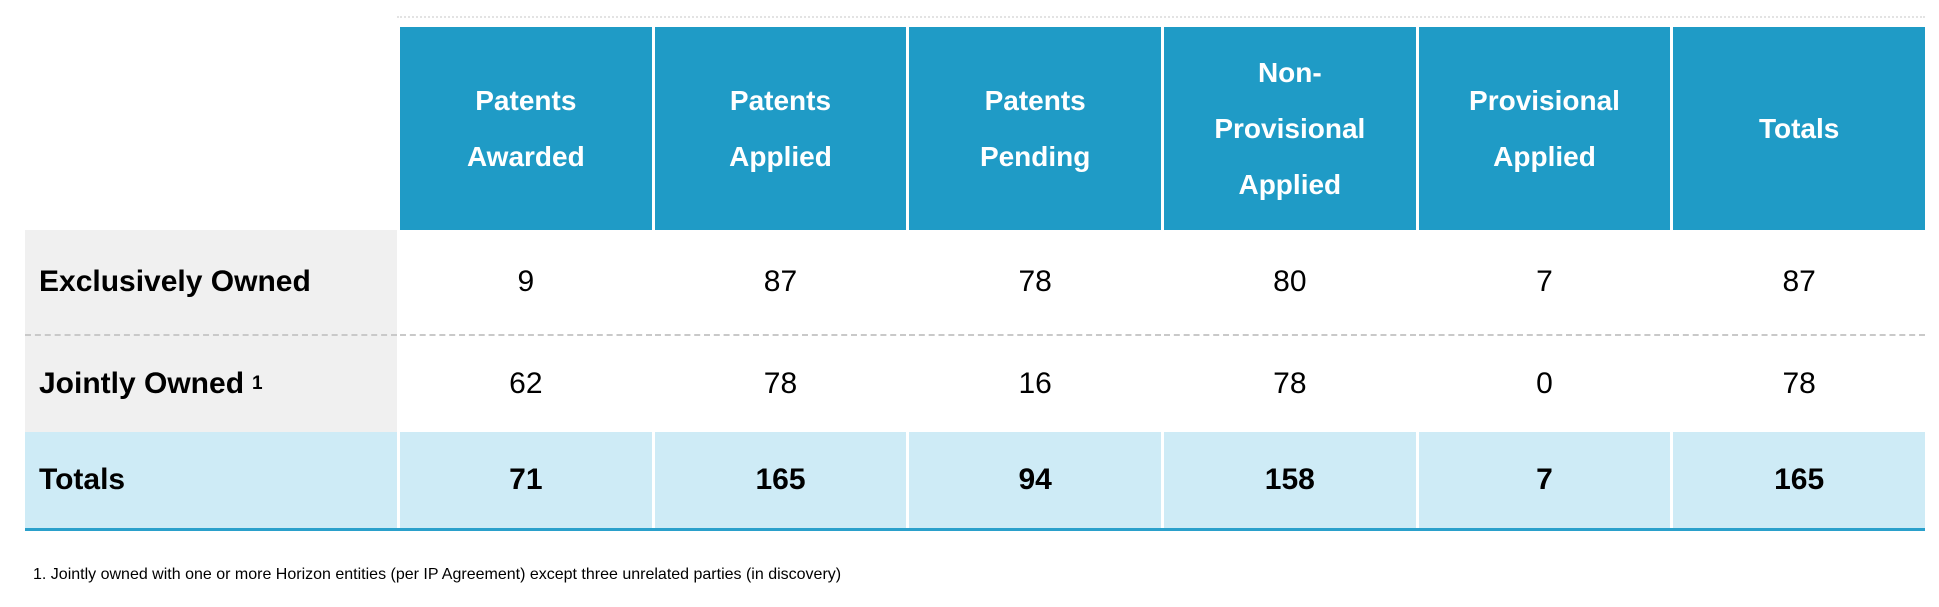  I want to click on column-header-patents-pending: Patents Pending, so click(1035, 128).